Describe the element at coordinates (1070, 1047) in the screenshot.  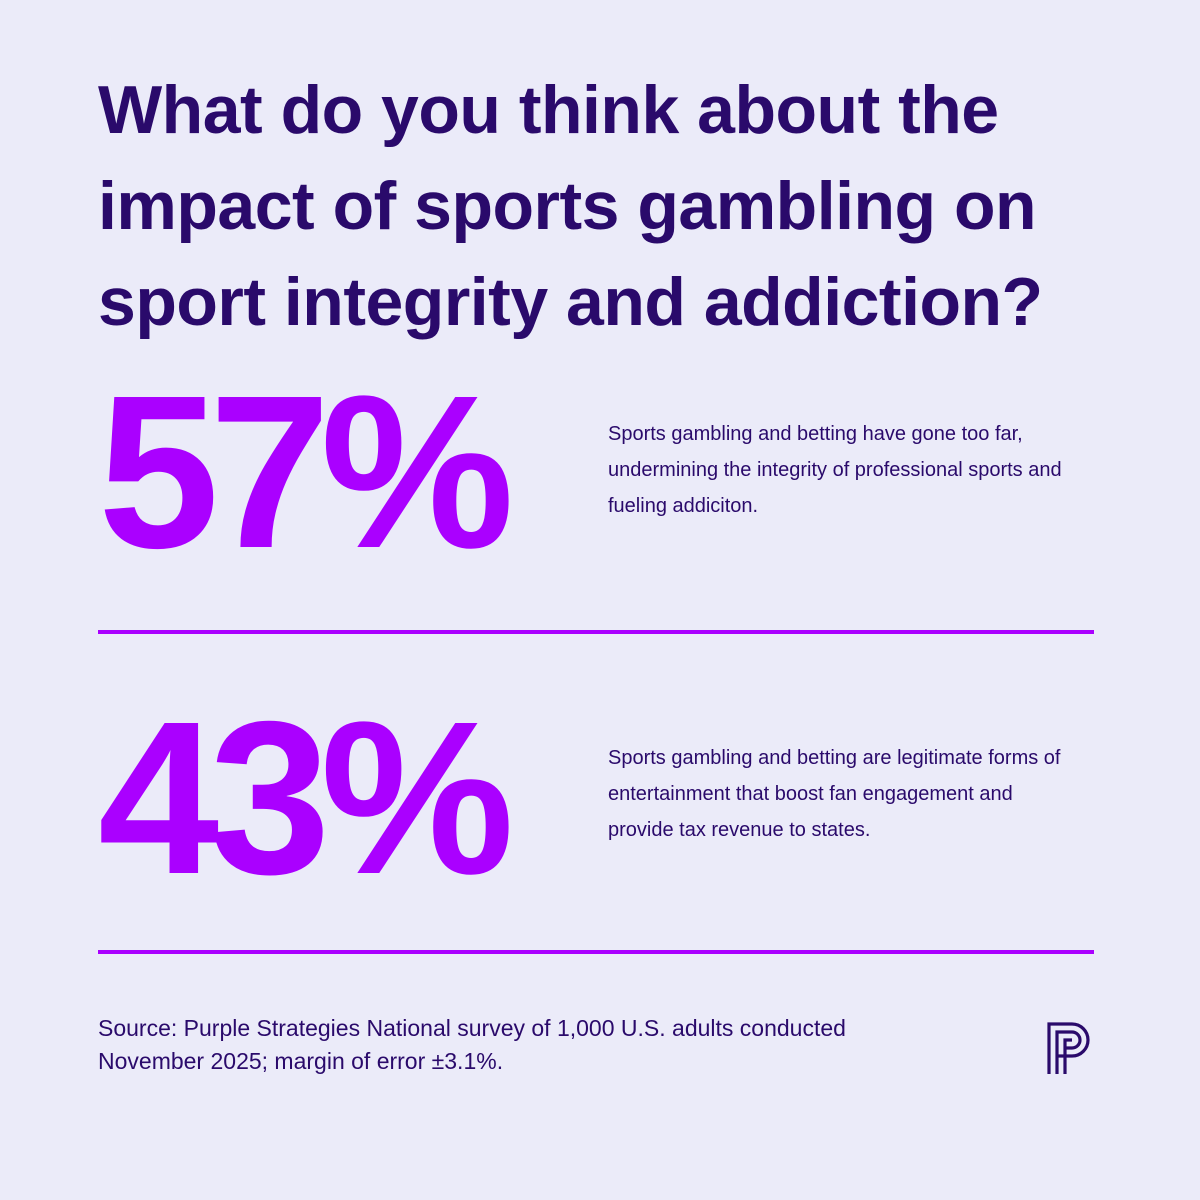
I see `purple-strategies-p-logo-icon` at that location.